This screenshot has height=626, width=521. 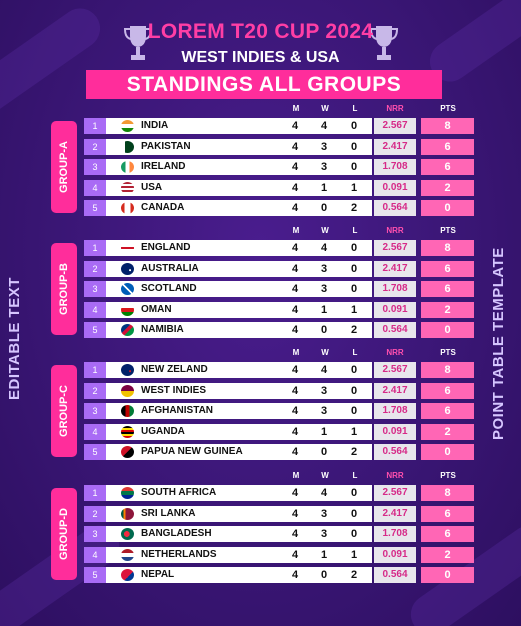 I want to click on pts-cell: 0, so click(x=447, y=575).